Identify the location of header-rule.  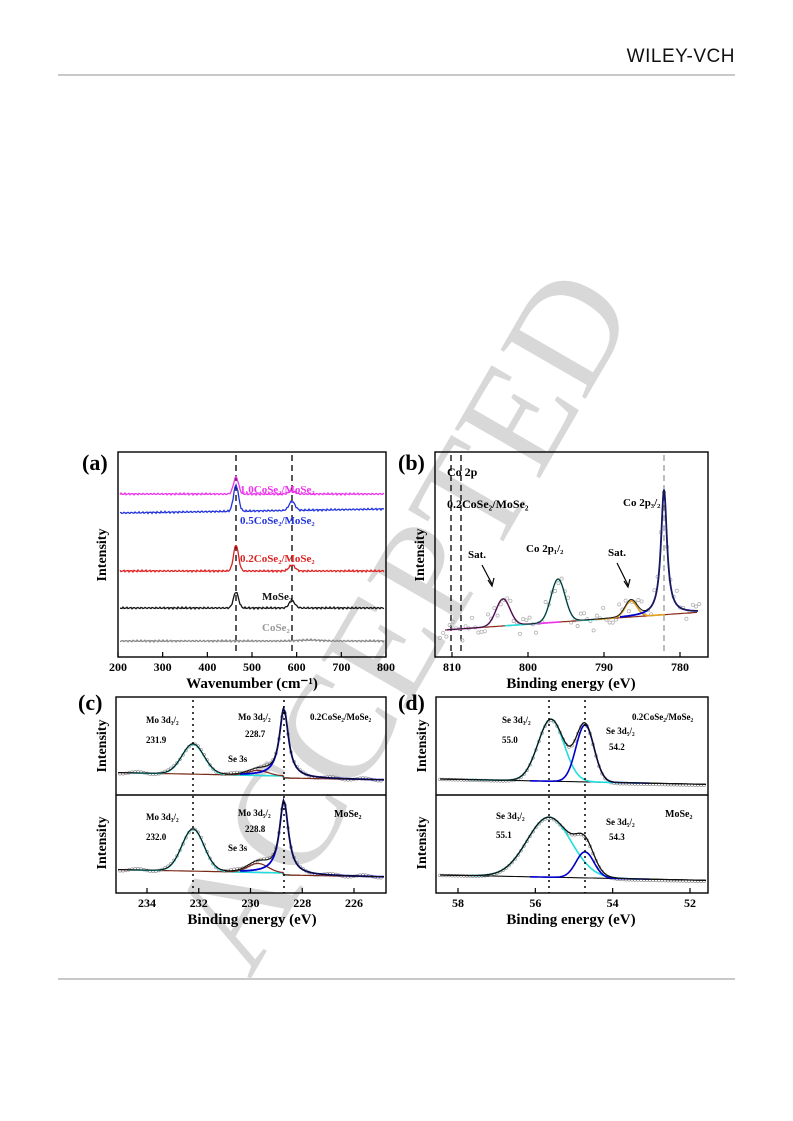
(396, 75).